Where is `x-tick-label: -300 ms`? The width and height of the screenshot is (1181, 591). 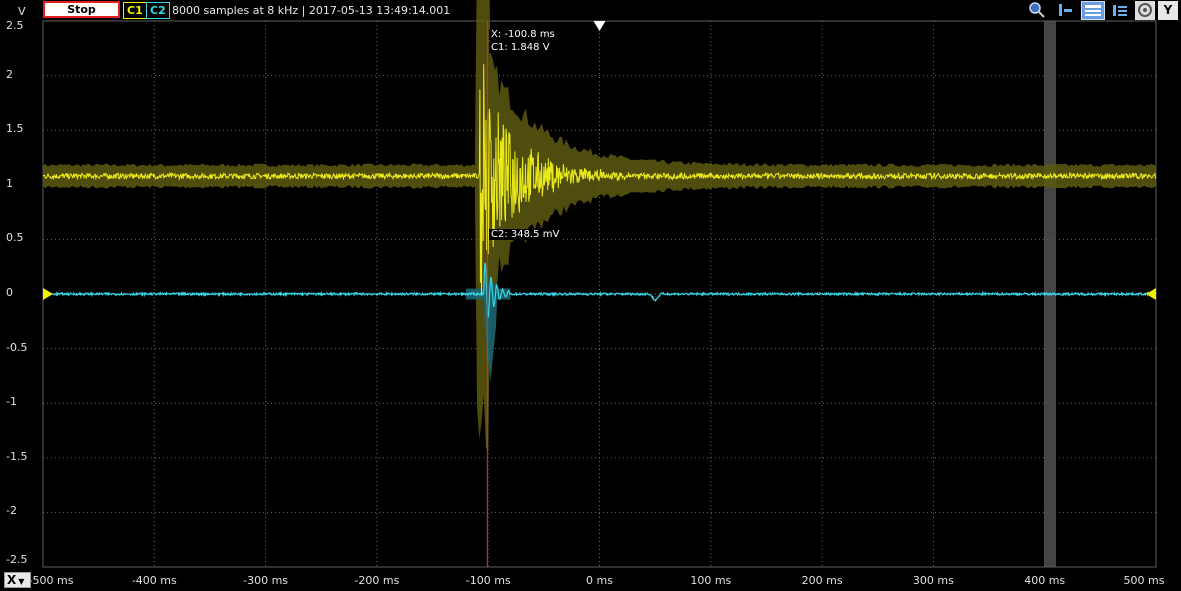 x-tick-label: -300 ms is located at coordinates (266, 580).